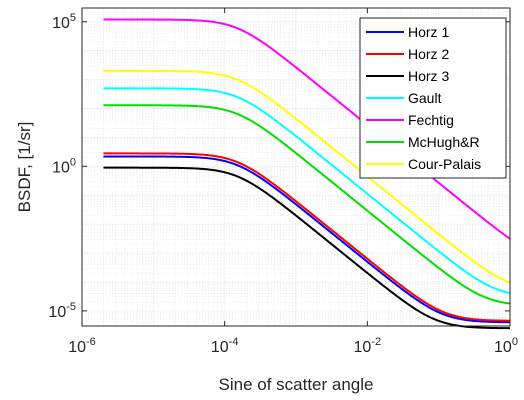 The height and width of the screenshot is (400, 524). What do you see at coordinates (506, 346) in the screenshot?
I see `x-tick-label: 10⁰` at bounding box center [506, 346].